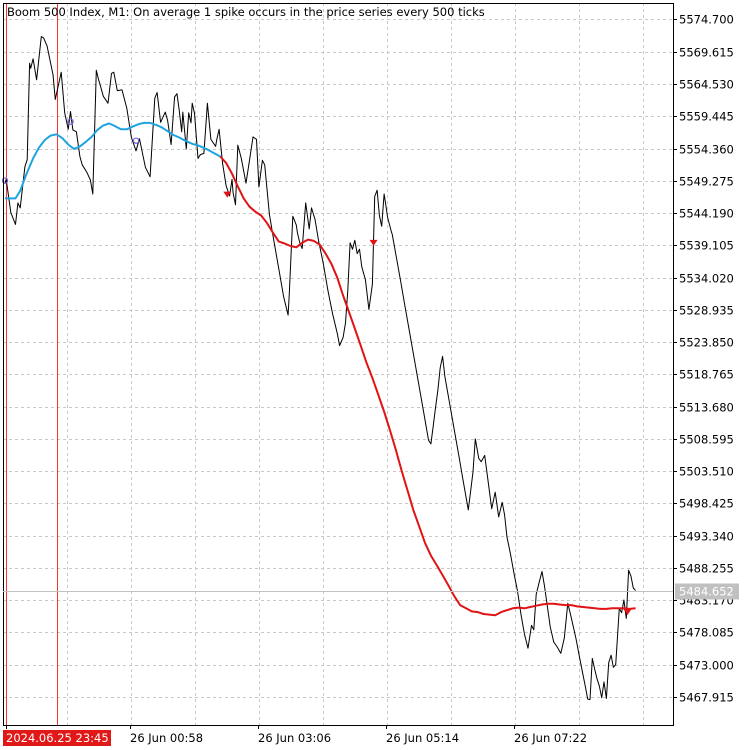 The height and width of the screenshot is (750, 750). Describe the element at coordinates (706, 279) in the screenshot. I see `y-tick-label: 5534.020` at that location.